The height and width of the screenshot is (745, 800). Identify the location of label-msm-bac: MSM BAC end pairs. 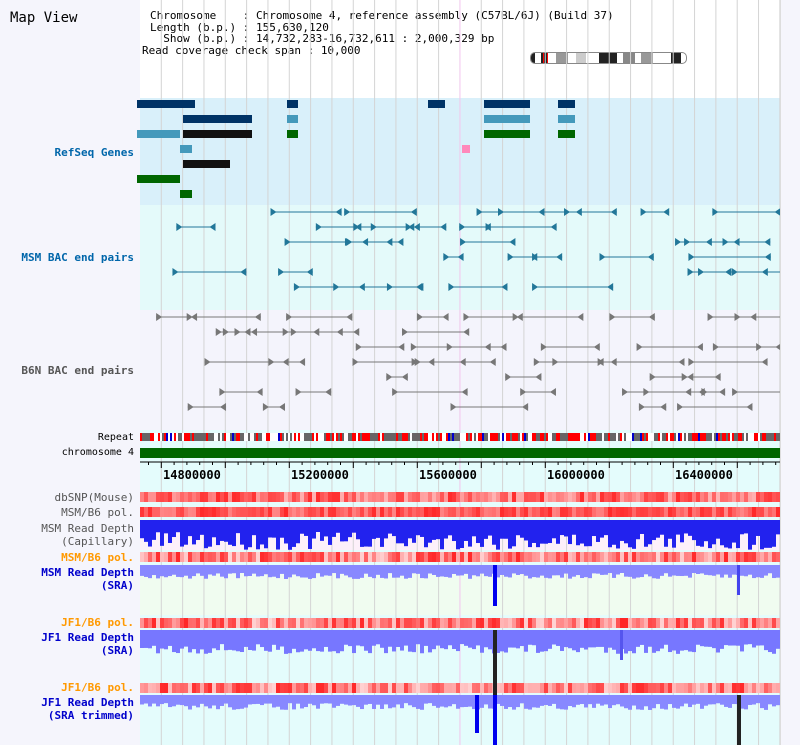
(77, 257).